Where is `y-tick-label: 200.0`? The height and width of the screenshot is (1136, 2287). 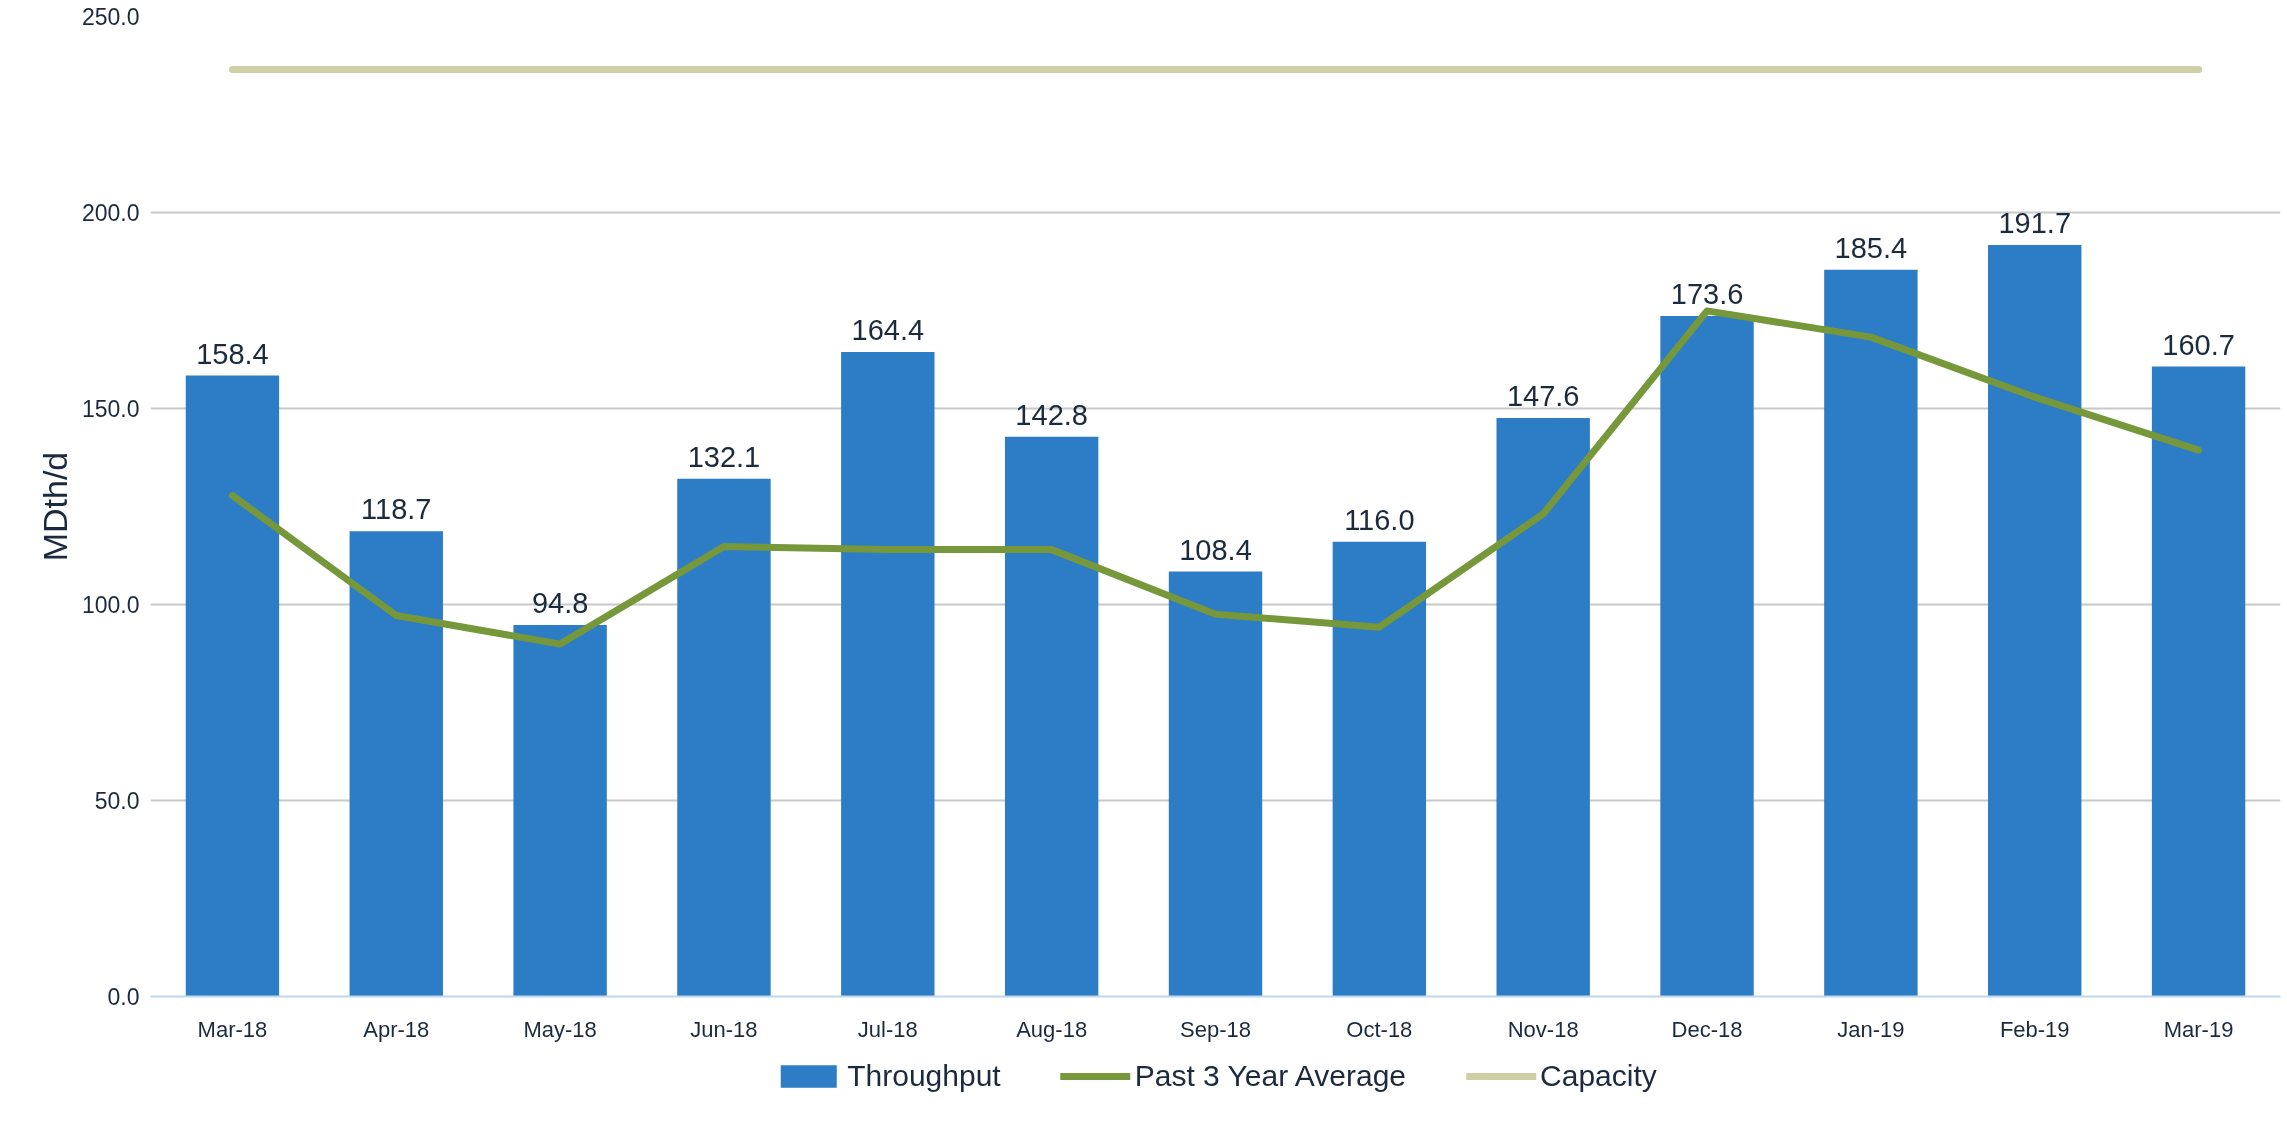 y-tick-label: 200.0 is located at coordinates (110, 213).